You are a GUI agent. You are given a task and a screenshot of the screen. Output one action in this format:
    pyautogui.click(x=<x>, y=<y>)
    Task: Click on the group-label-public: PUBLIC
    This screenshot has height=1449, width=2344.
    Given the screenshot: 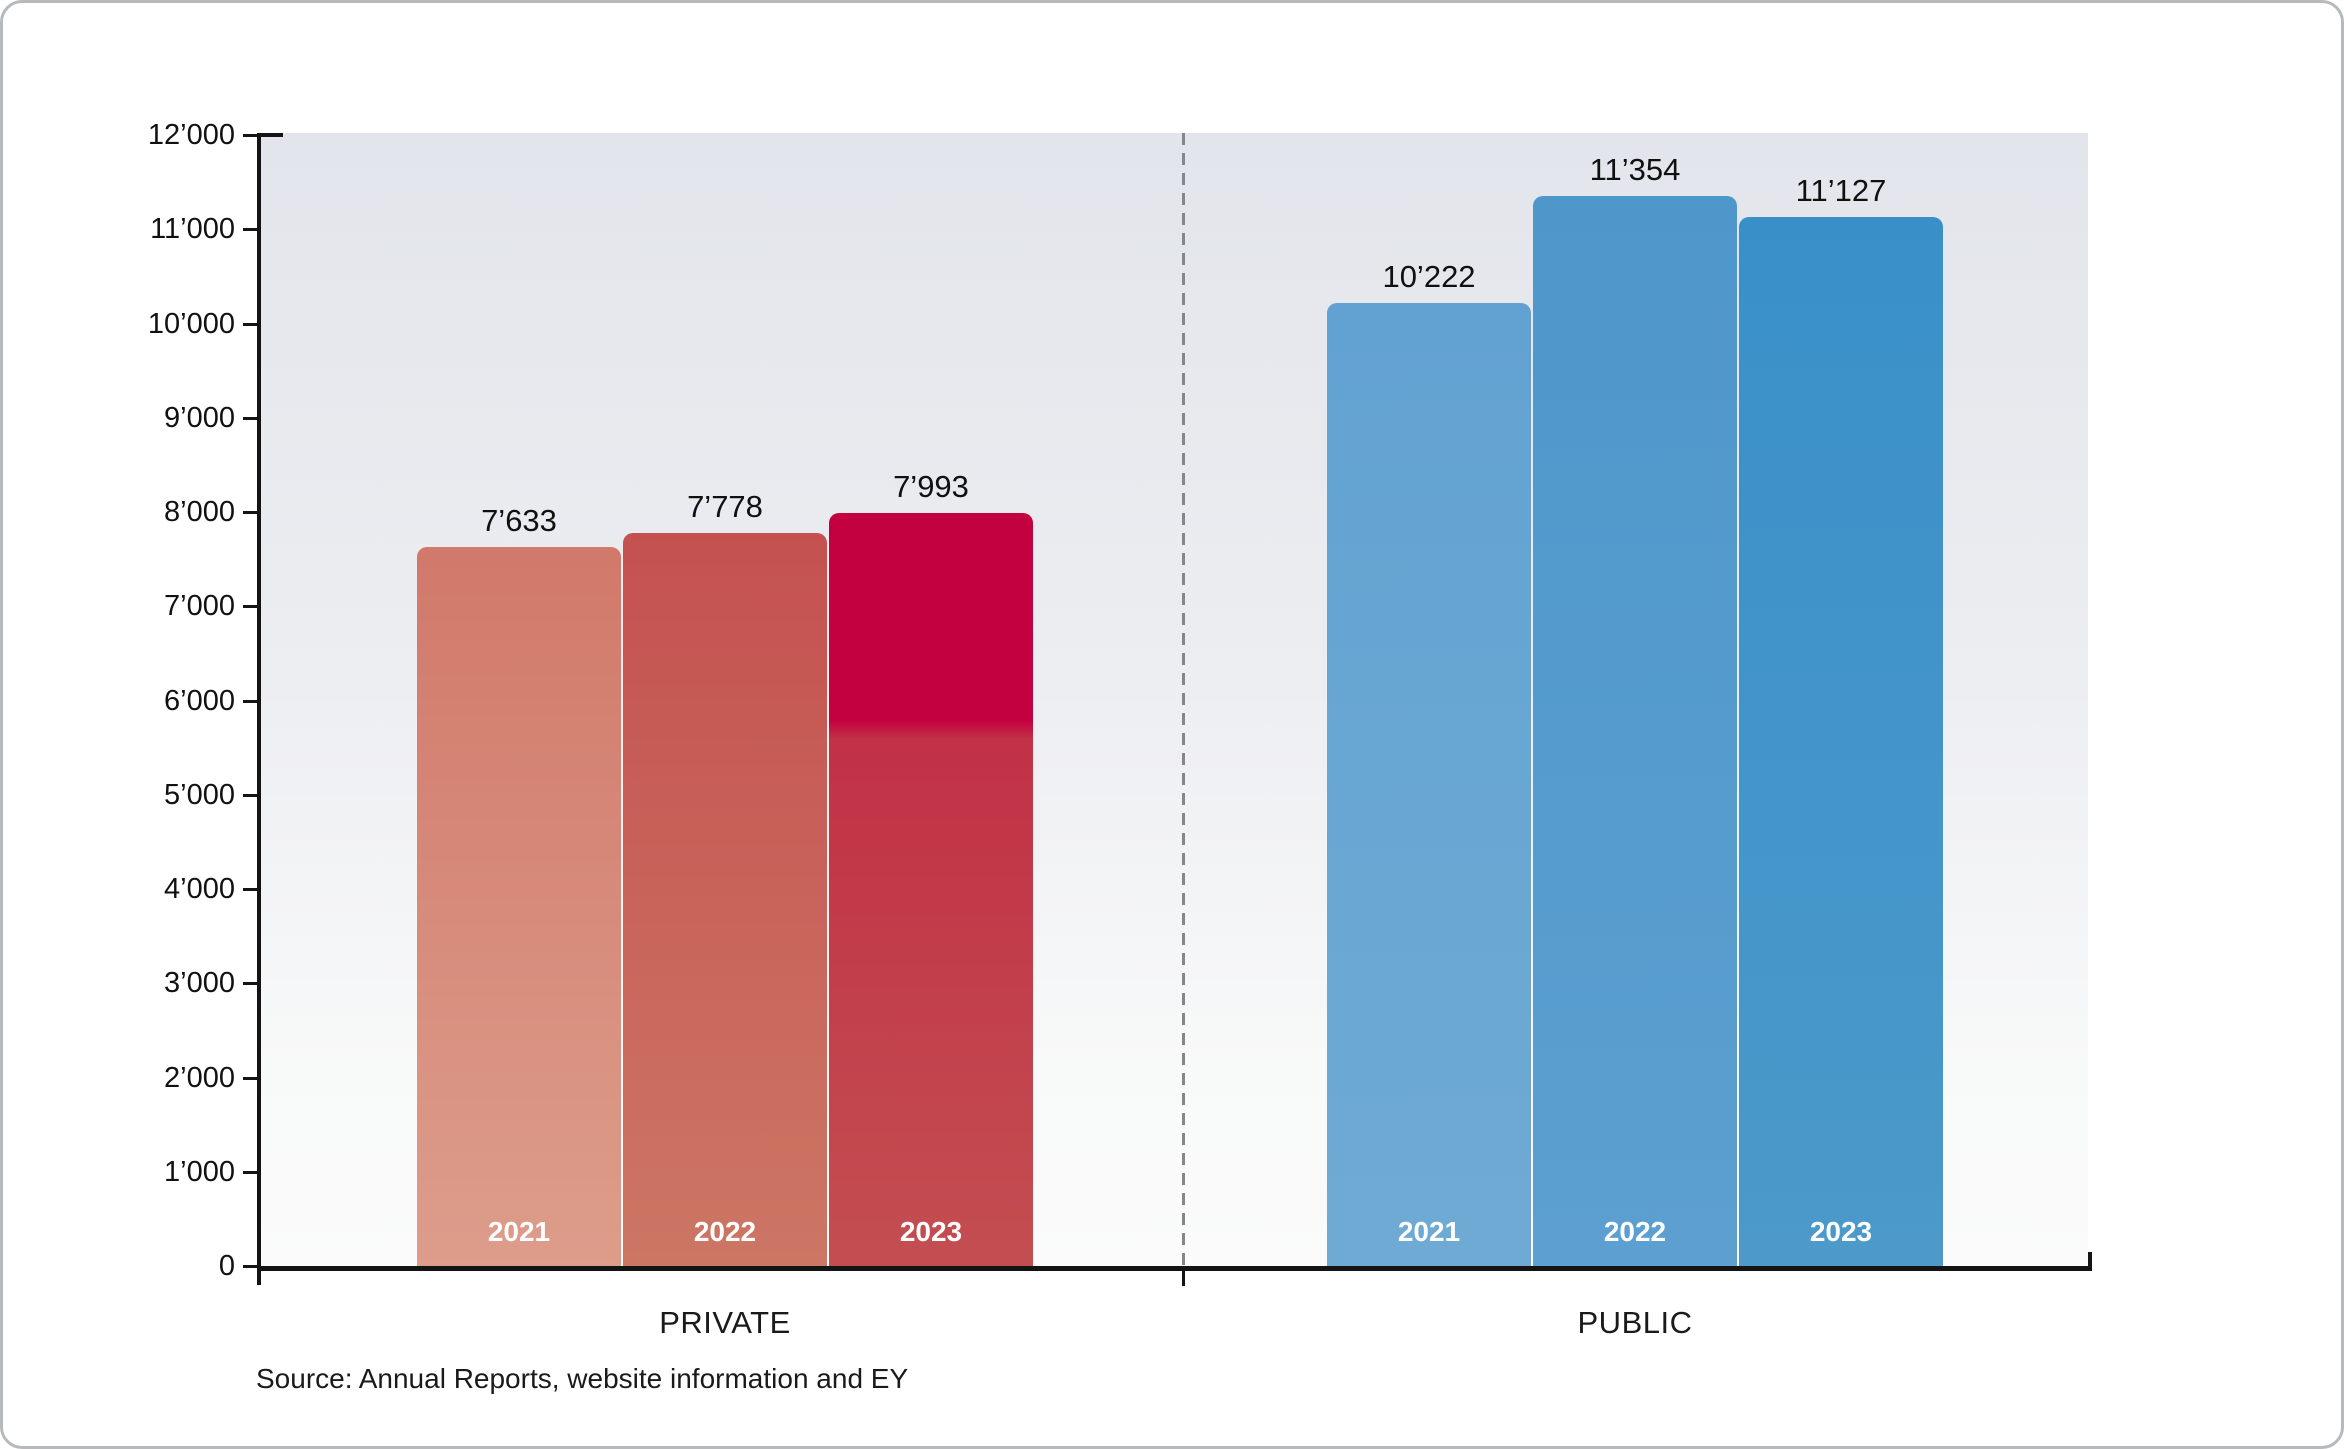 What is the action you would take?
    pyautogui.click(x=1635, y=1322)
    